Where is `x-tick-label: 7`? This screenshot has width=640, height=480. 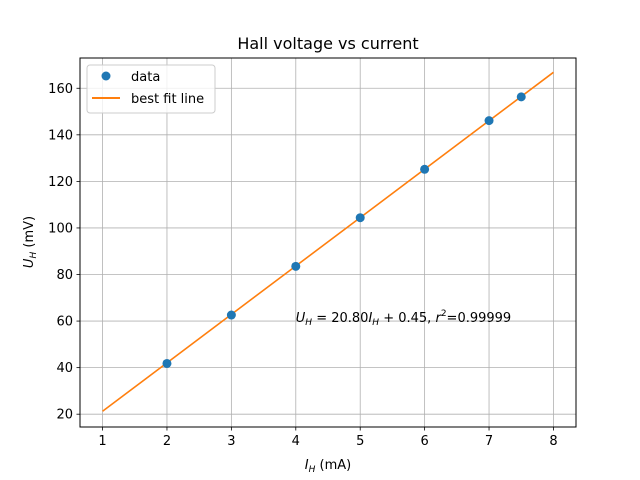
x-tick-label: 7 is located at coordinates (489, 441).